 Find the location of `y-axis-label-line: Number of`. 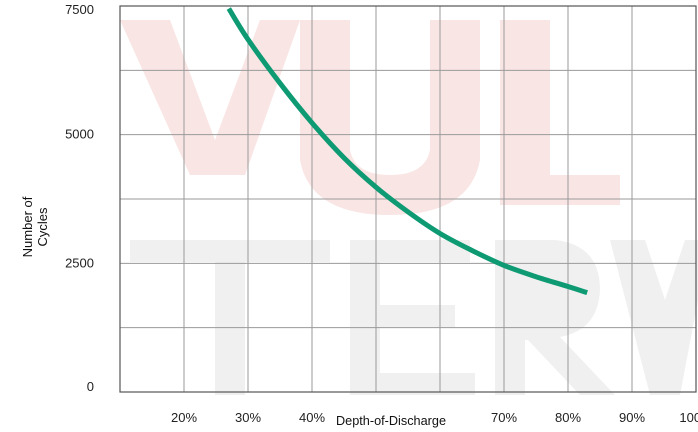

y-axis-label-line: Number of is located at coordinates (27, 226).